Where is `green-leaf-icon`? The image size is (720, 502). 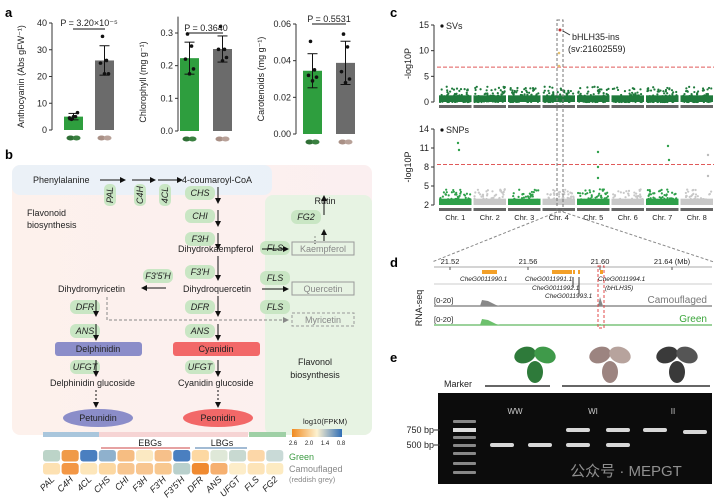
green-leaf-icon is located at coordinates (76, 138).